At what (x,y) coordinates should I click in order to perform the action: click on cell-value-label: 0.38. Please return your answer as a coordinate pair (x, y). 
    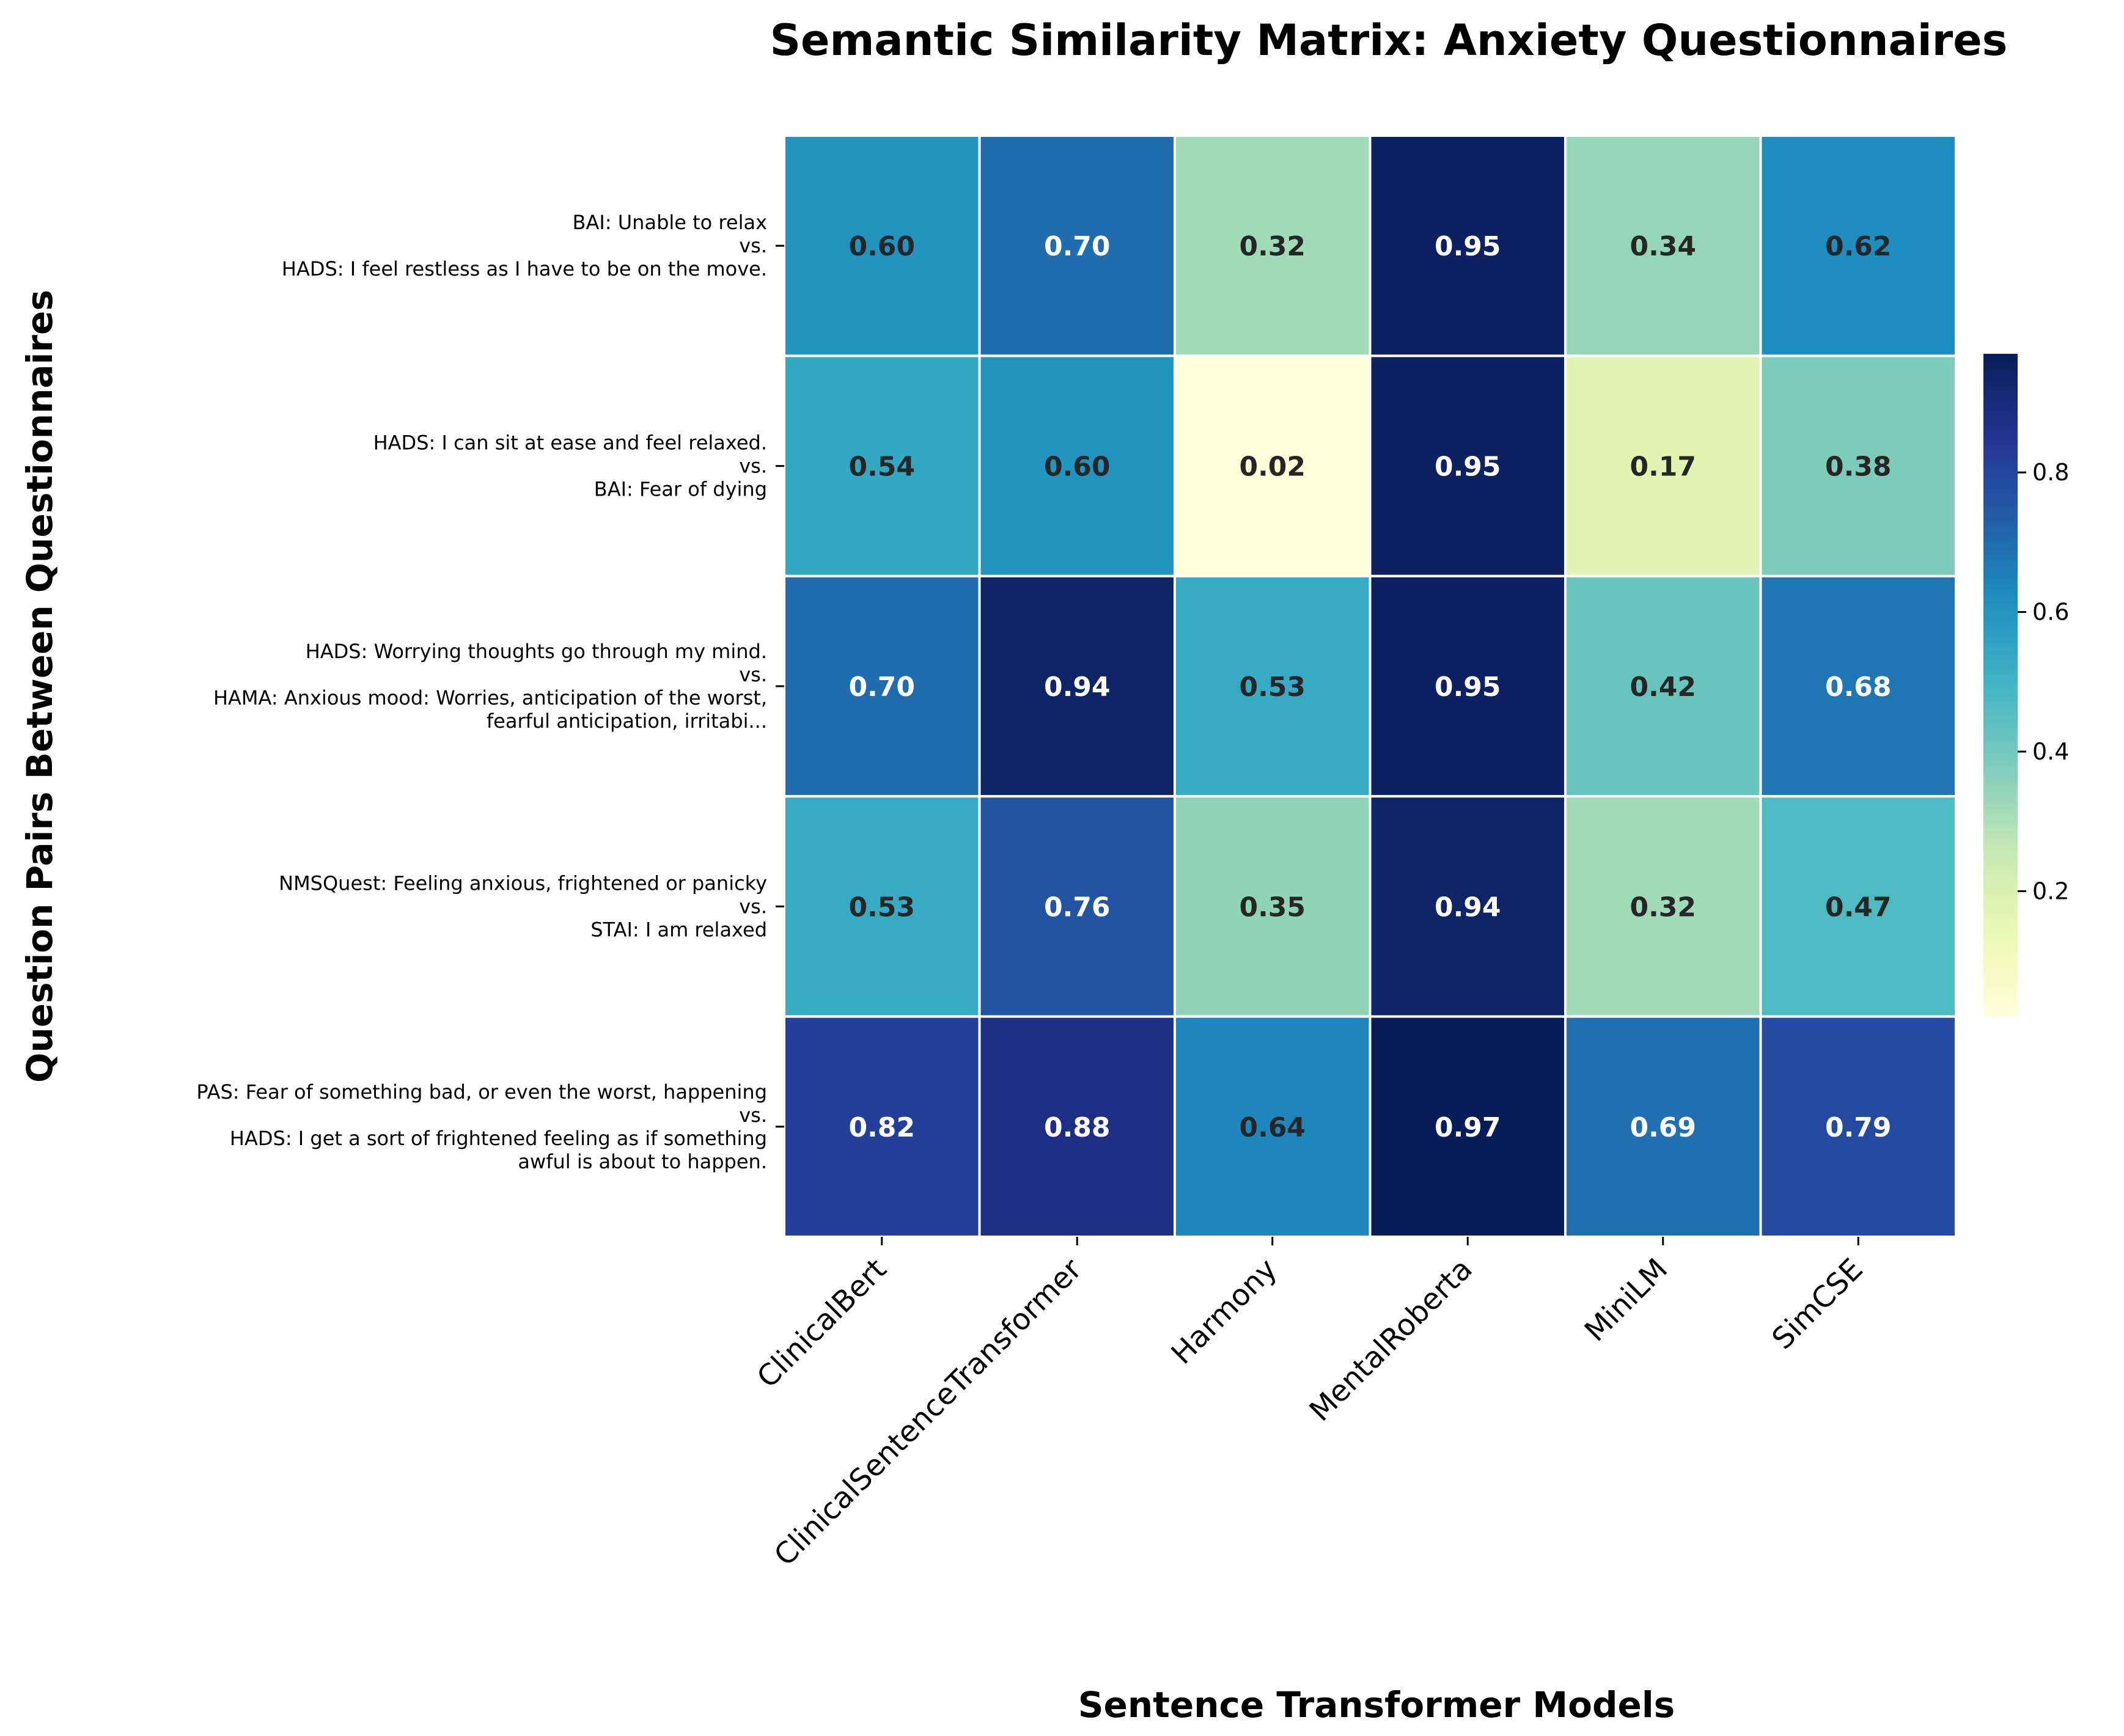
    Looking at the image, I should click on (1858, 467).